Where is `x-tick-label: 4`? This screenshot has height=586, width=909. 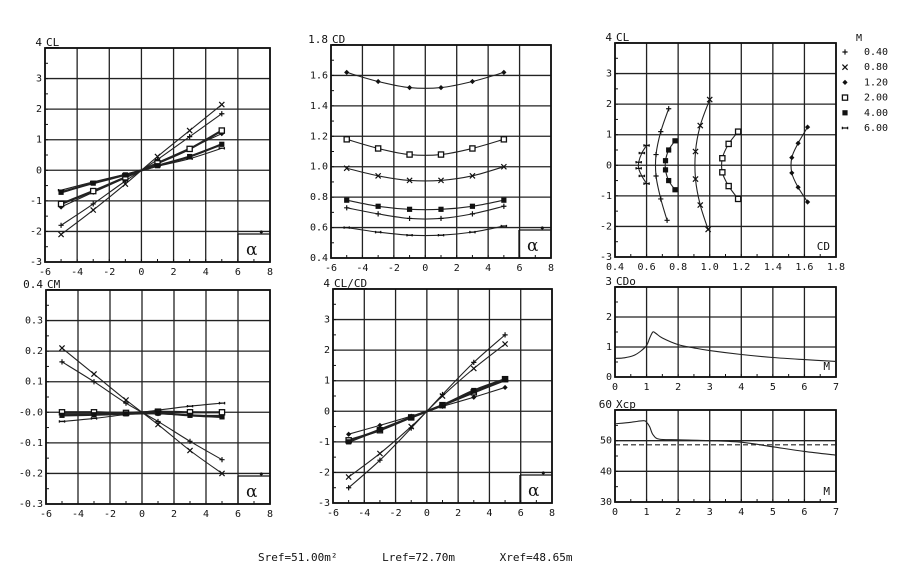
x-tick-label: 4 is located at coordinates (489, 513).